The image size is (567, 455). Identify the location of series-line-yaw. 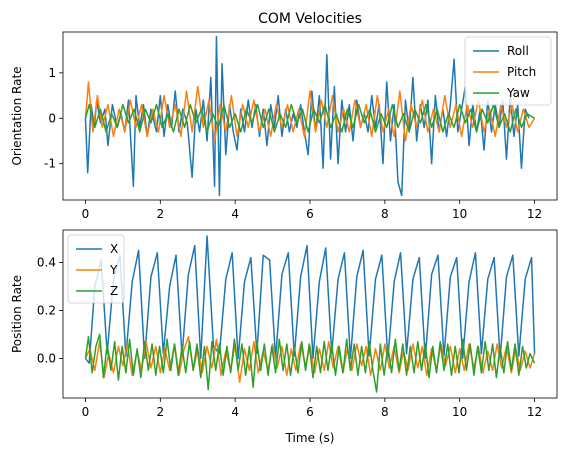
(309, 118).